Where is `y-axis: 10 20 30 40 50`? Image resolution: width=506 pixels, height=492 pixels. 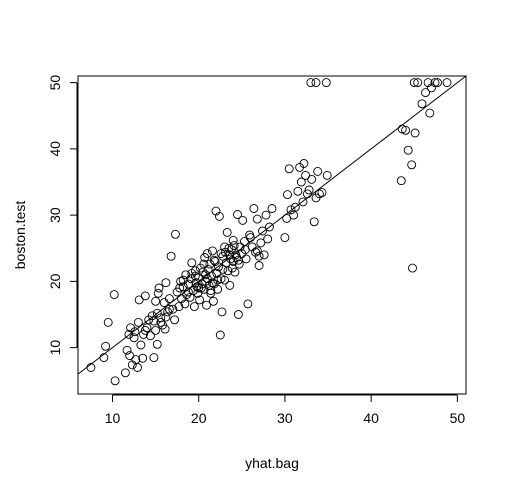 y-axis: 10 20 30 40 50 is located at coordinates (62, 215).